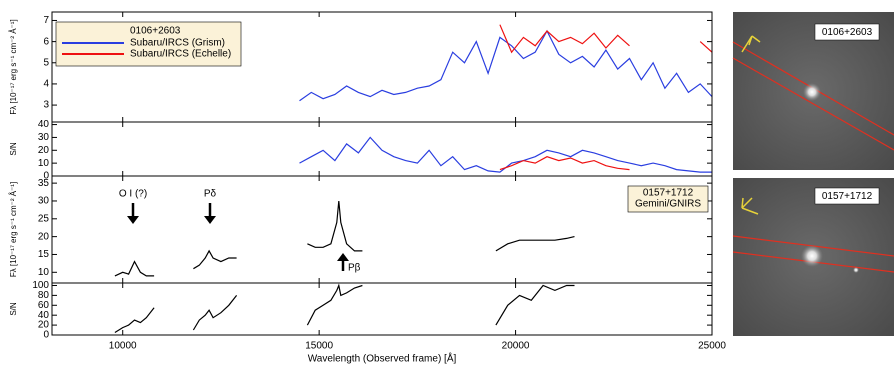 The height and width of the screenshot is (371, 894). What do you see at coordinates (516, 346) in the screenshot?
I see `x-tick-label: 20000` at bounding box center [516, 346].